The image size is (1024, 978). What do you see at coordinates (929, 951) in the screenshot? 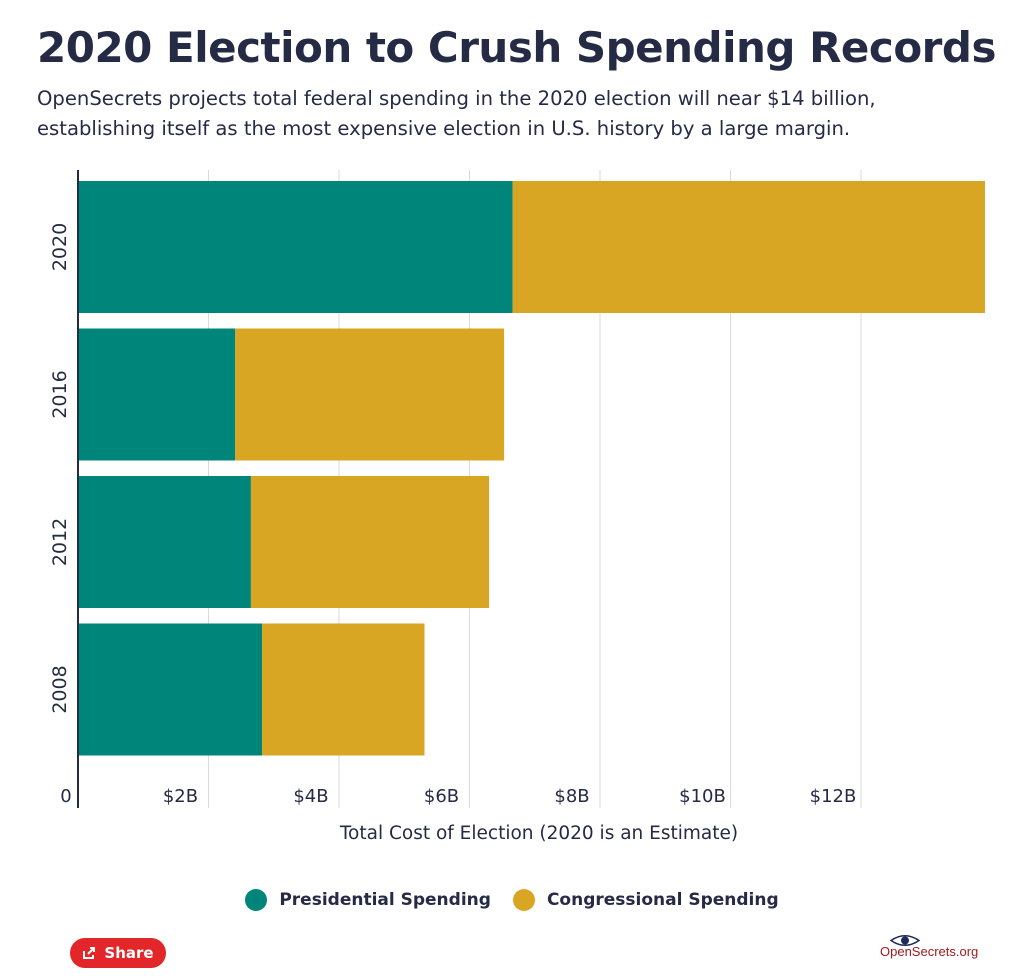
I see `logo-text: OpenSecrets.org` at bounding box center [929, 951].